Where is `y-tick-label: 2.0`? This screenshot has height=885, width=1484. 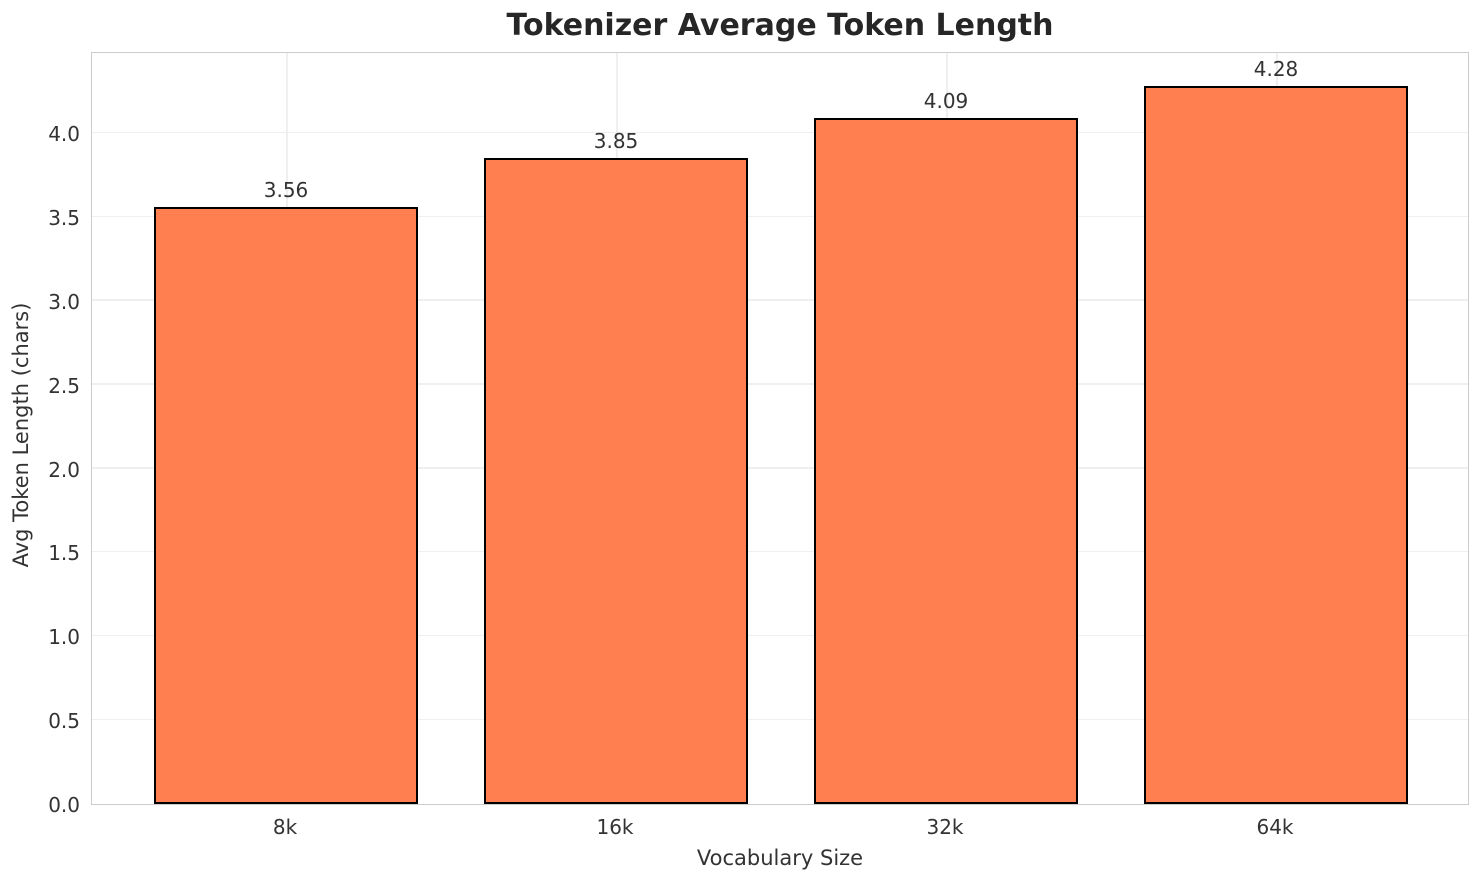
y-tick-label: 2.0 is located at coordinates (64, 469).